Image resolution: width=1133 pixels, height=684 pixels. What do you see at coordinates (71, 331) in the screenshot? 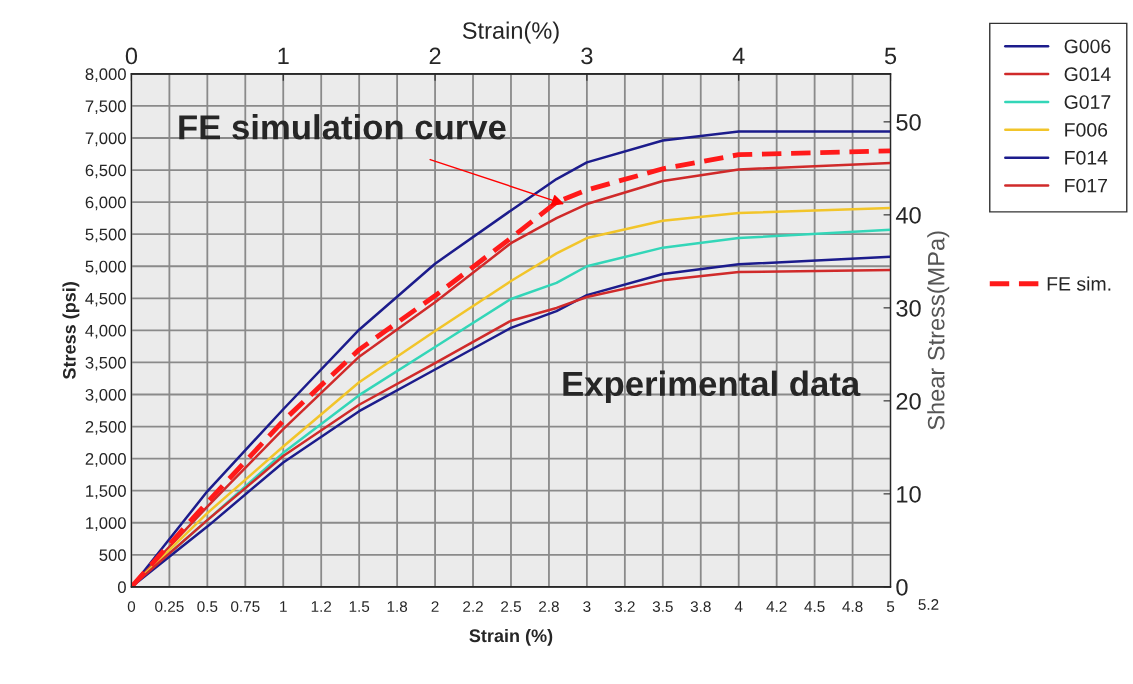
I see `y-axis-title: Stress (psi)` at bounding box center [71, 331].